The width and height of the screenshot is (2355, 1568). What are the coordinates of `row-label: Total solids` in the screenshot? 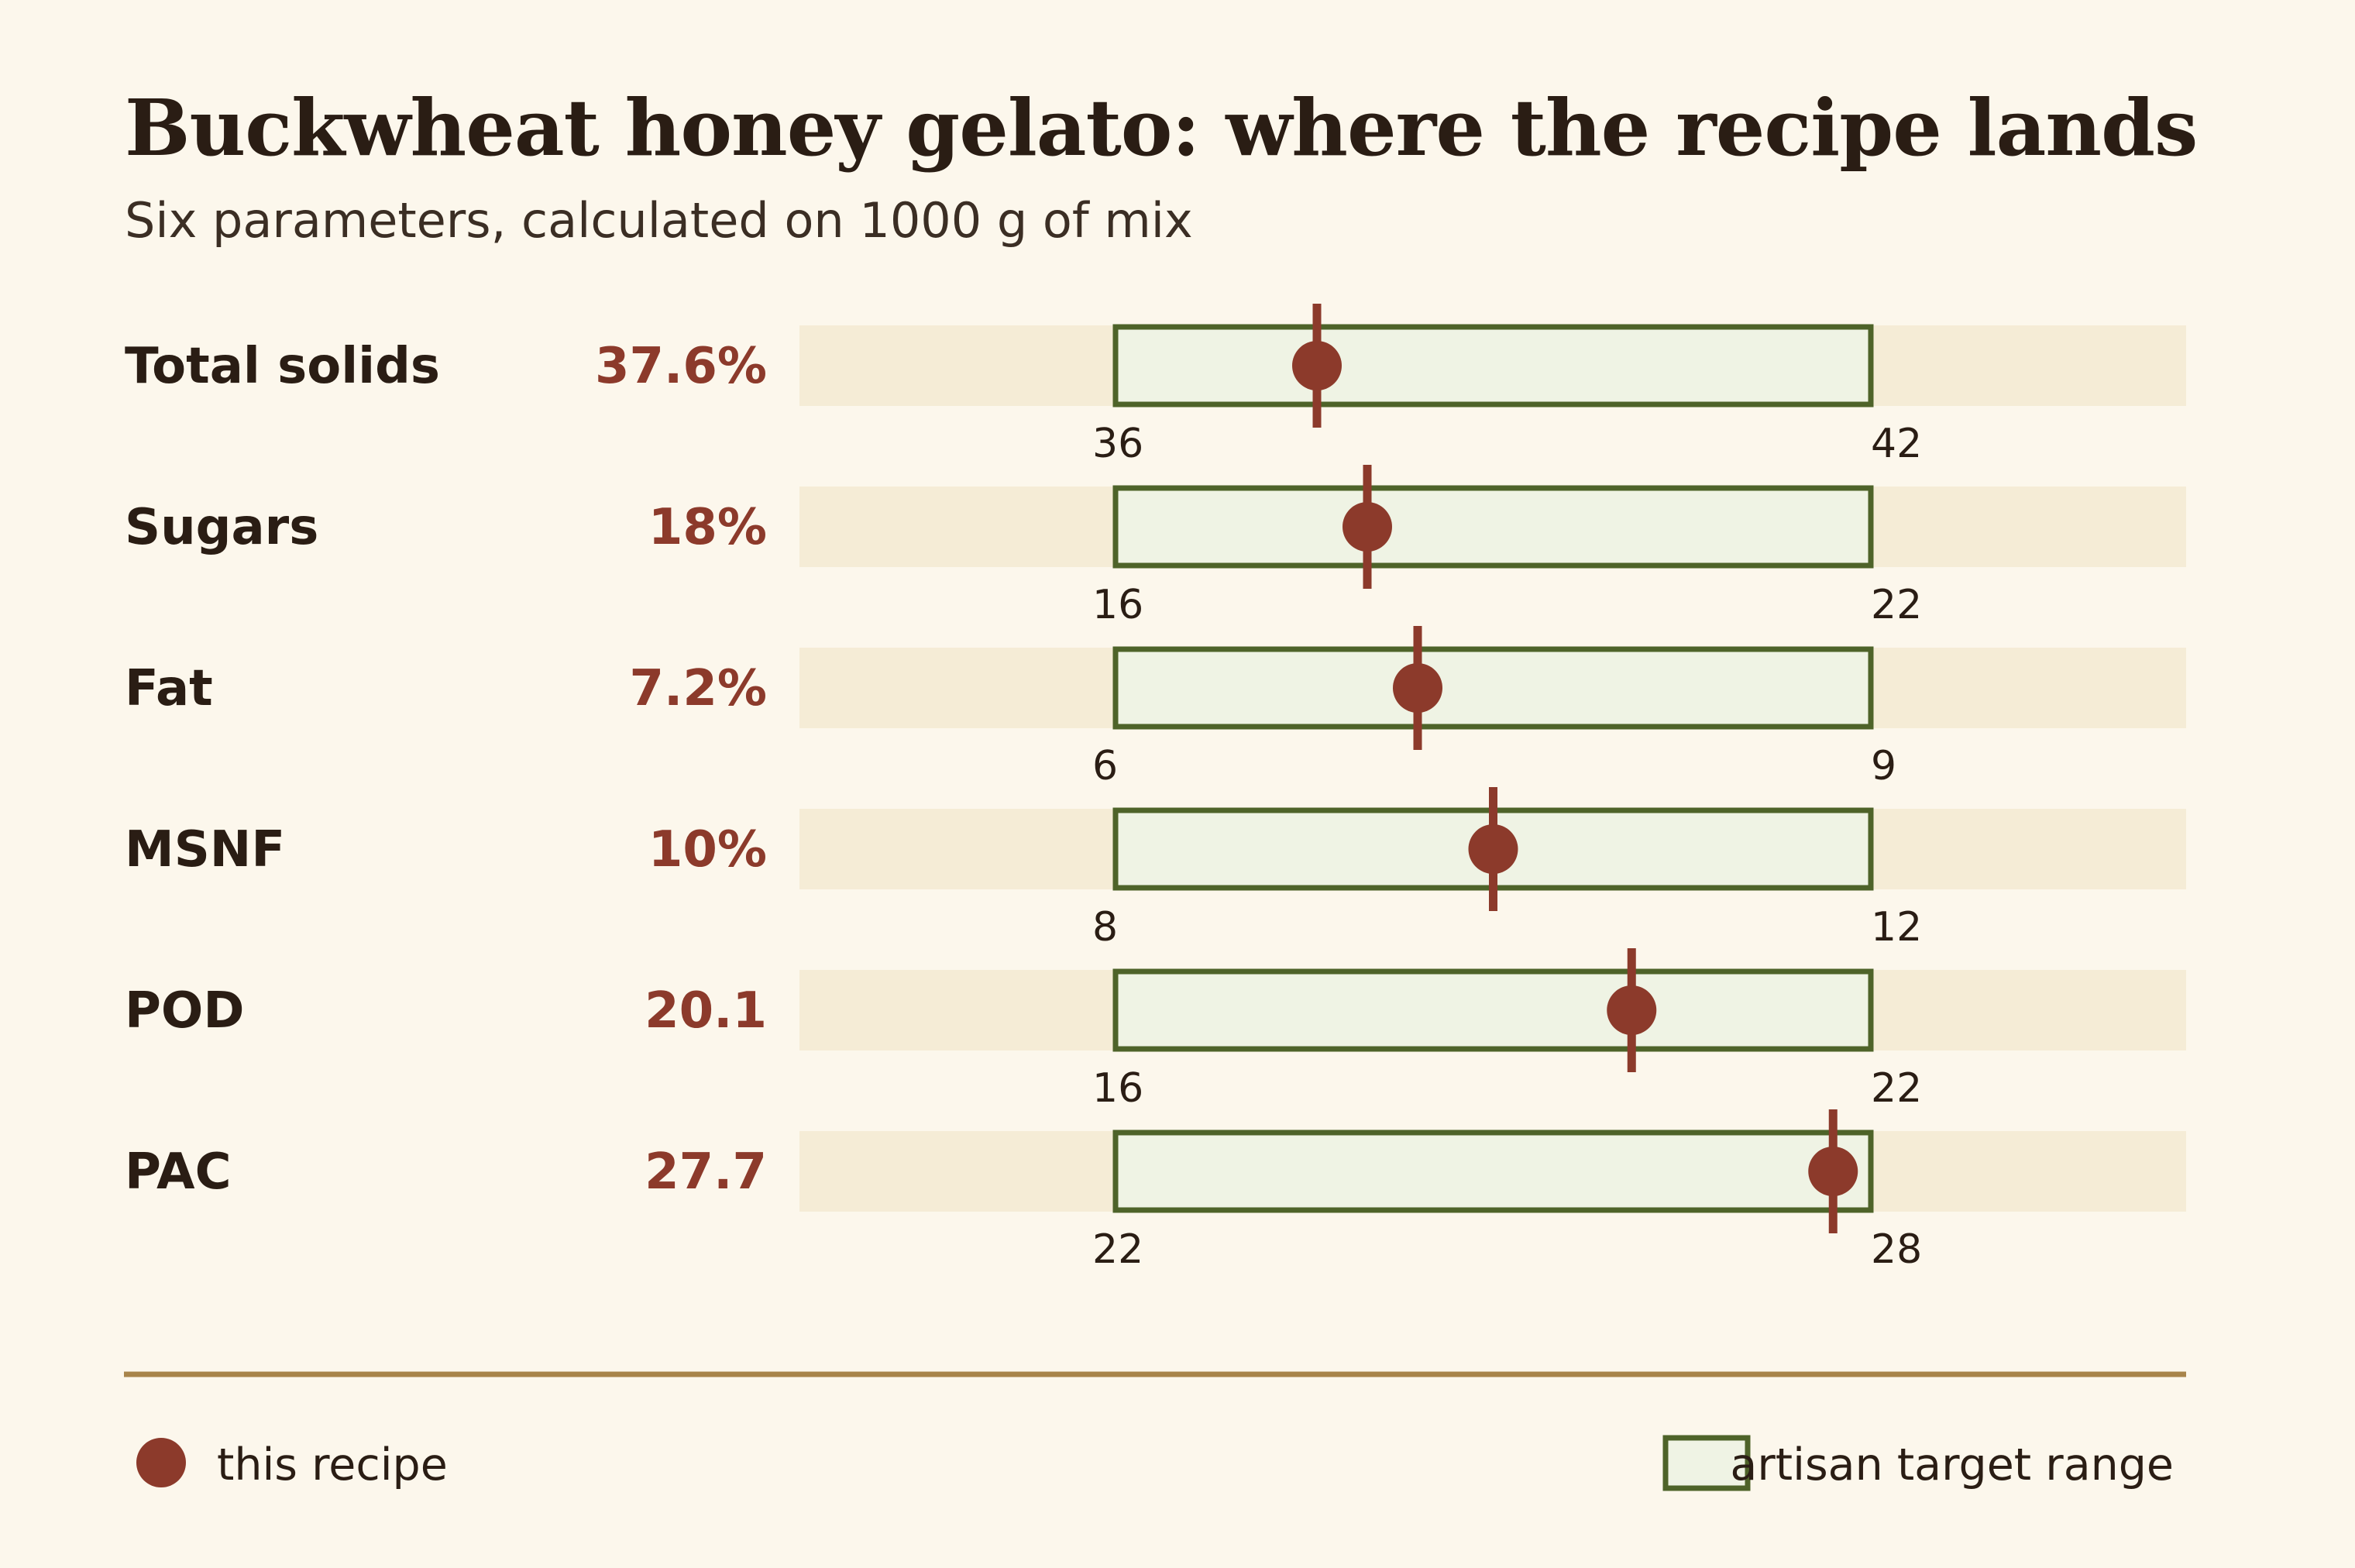 It's located at (282, 366).